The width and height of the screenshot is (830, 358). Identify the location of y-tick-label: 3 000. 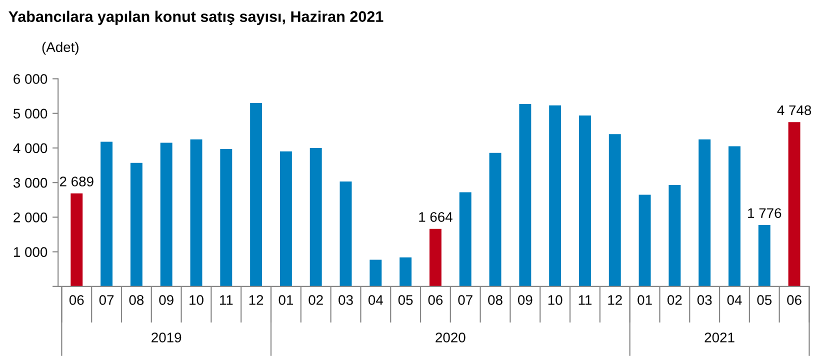
(30, 183).